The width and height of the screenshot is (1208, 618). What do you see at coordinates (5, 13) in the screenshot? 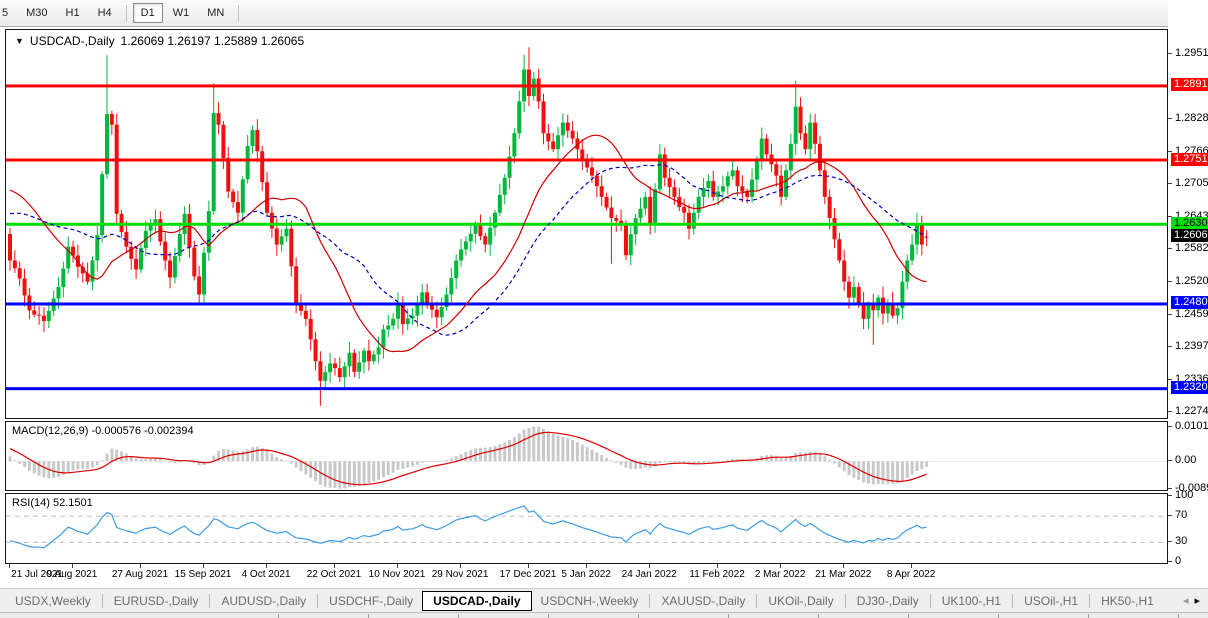
I see `timeframe-button-5: 5` at bounding box center [5, 13].